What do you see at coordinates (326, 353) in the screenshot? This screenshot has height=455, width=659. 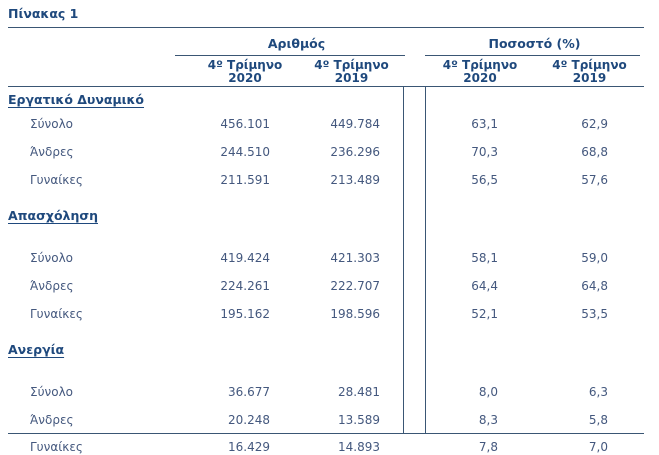 I see `section-header-unemployment: Ανεργία` at bounding box center [326, 353].